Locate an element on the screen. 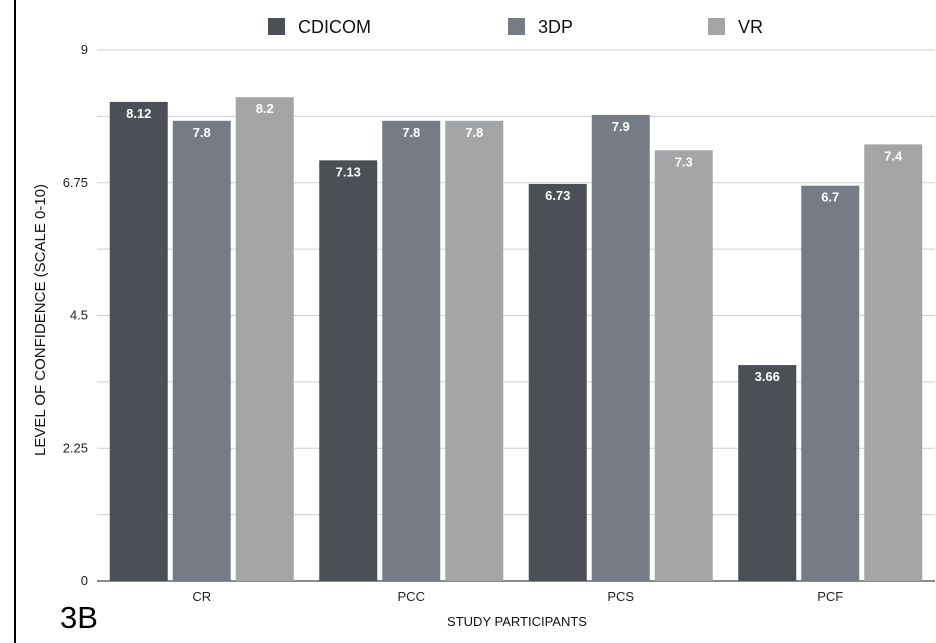 Image resolution: width=936 pixels, height=643 pixels. bar-value-label: 8.12 is located at coordinates (138, 113).